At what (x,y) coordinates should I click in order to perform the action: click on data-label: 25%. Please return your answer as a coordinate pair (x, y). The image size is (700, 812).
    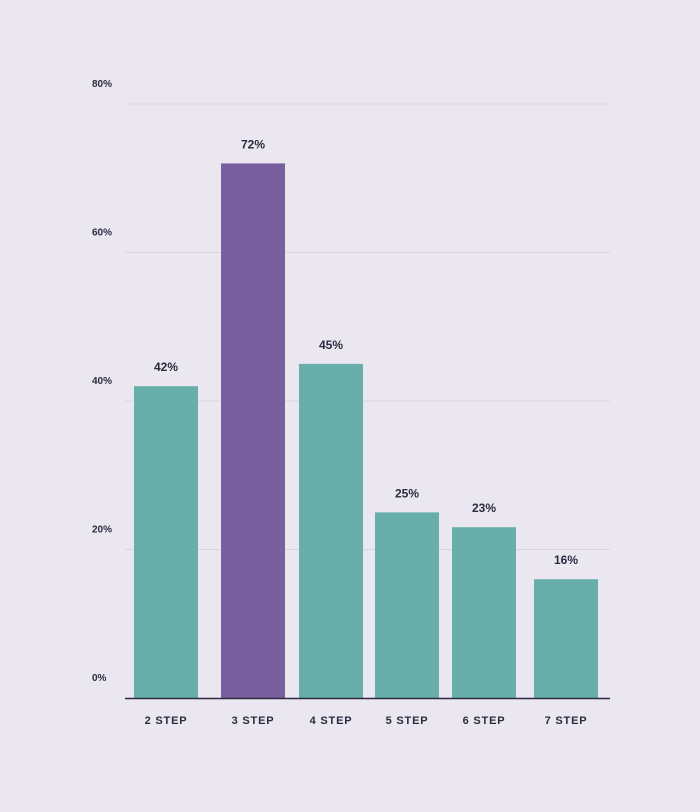
    Looking at the image, I should click on (407, 493).